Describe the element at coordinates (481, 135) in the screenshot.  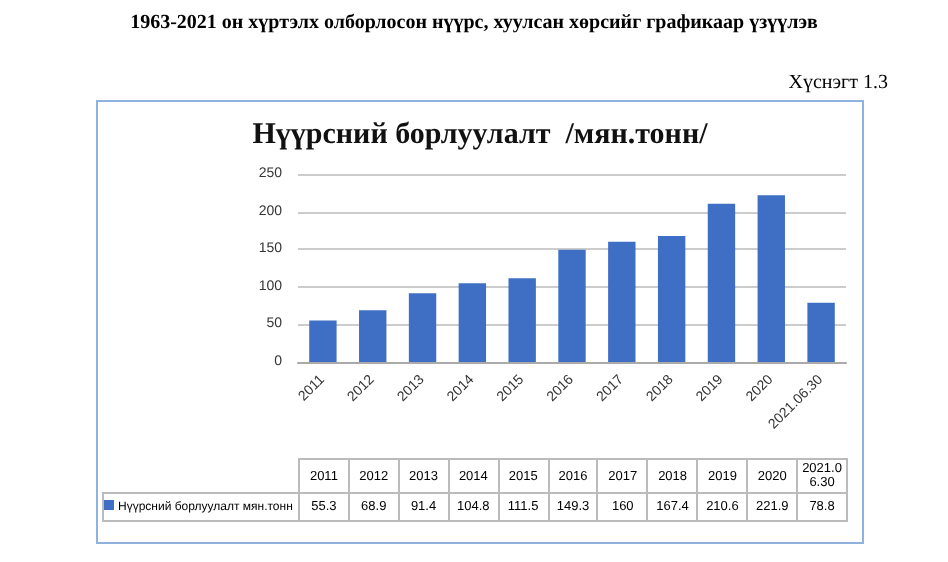
I see `chart-title: Нүүрсний борлуулалт /мян.тонн/` at that location.